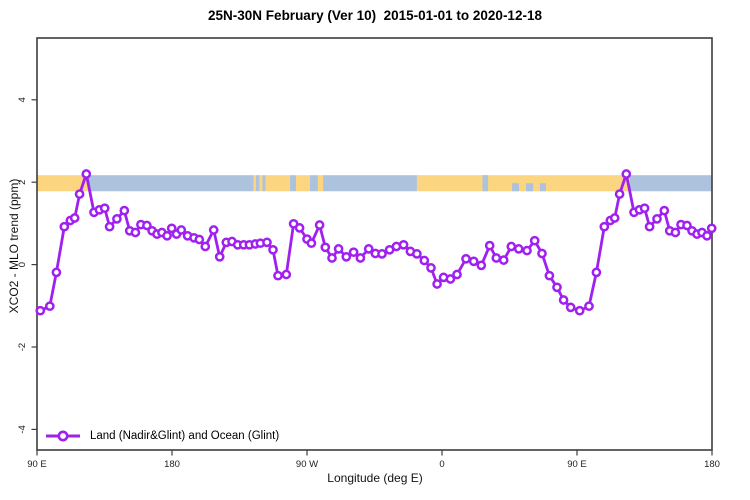  Describe the element at coordinates (63, 436) in the screenshot. I see `legend-series-icon` at that location.